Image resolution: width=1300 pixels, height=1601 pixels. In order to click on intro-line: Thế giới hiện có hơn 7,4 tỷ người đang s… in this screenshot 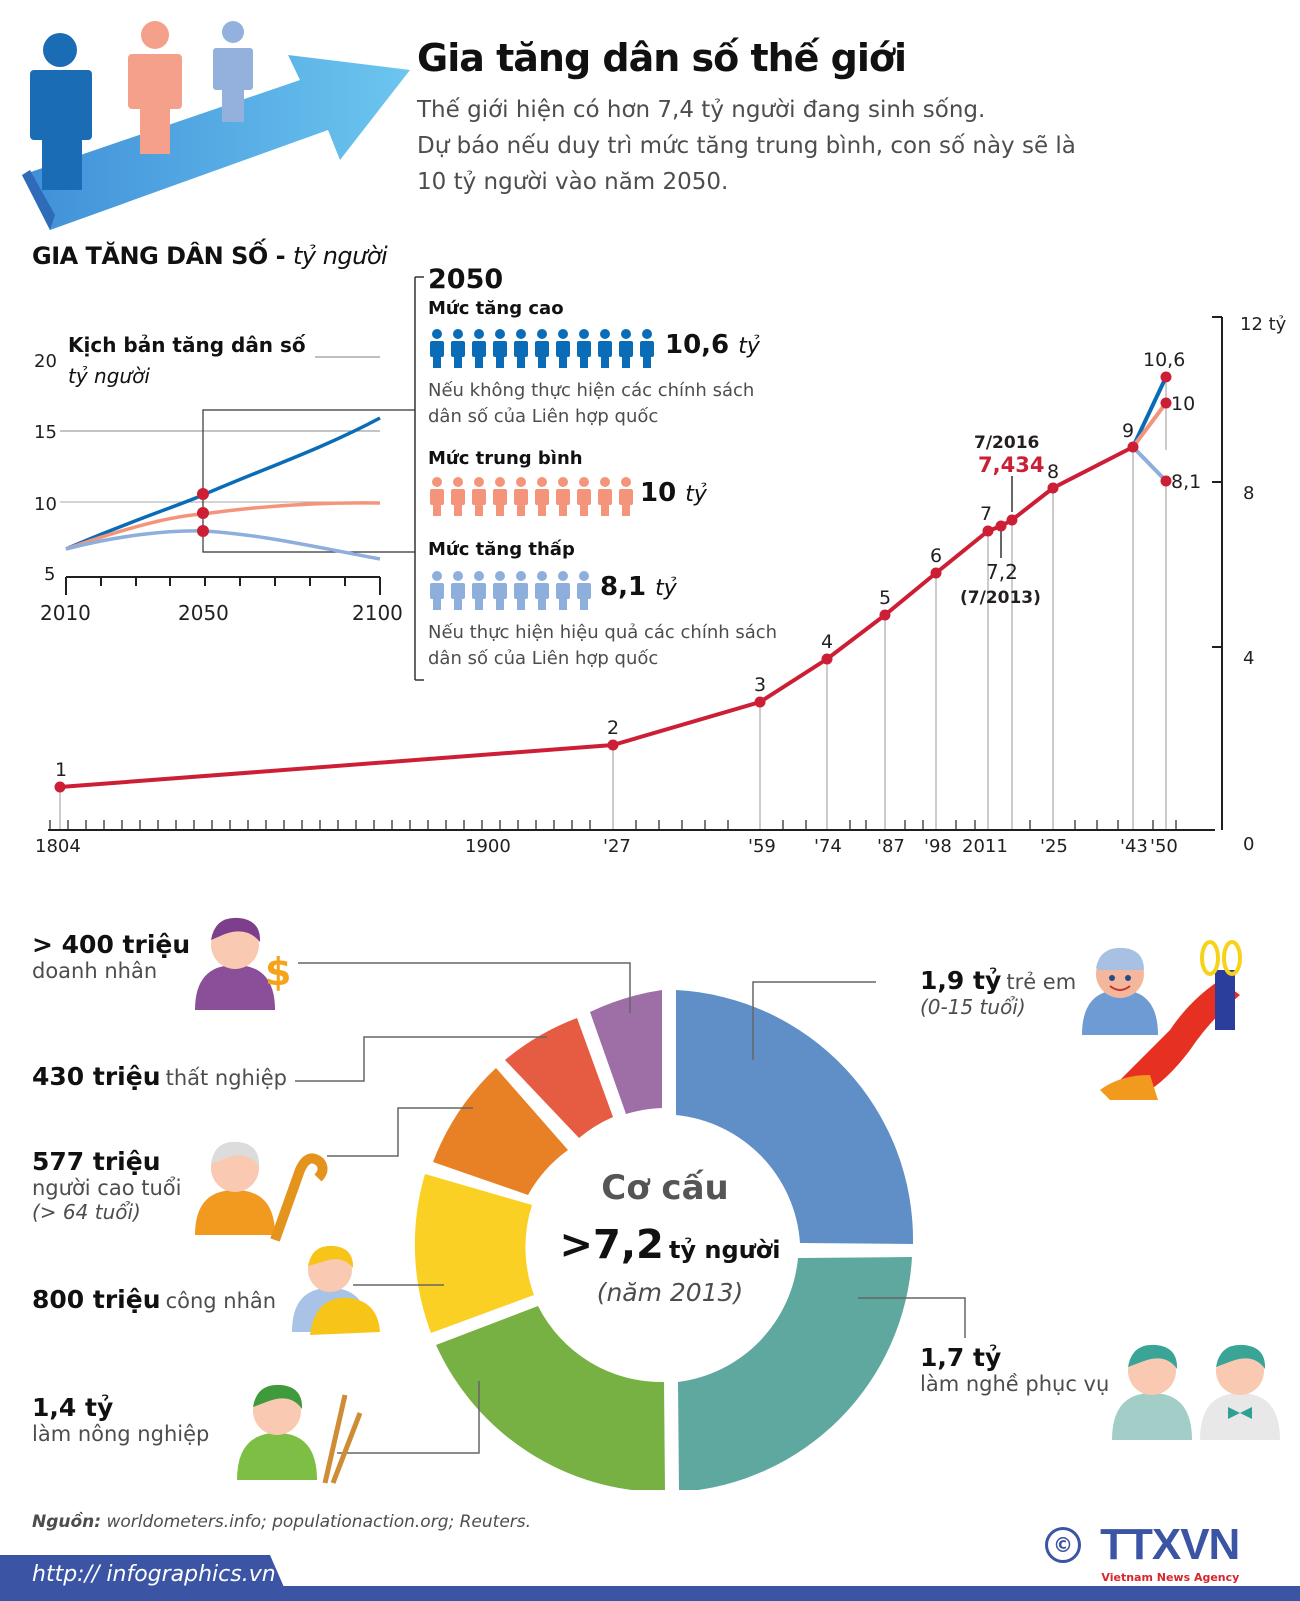, I will do `click(701, 110)`.